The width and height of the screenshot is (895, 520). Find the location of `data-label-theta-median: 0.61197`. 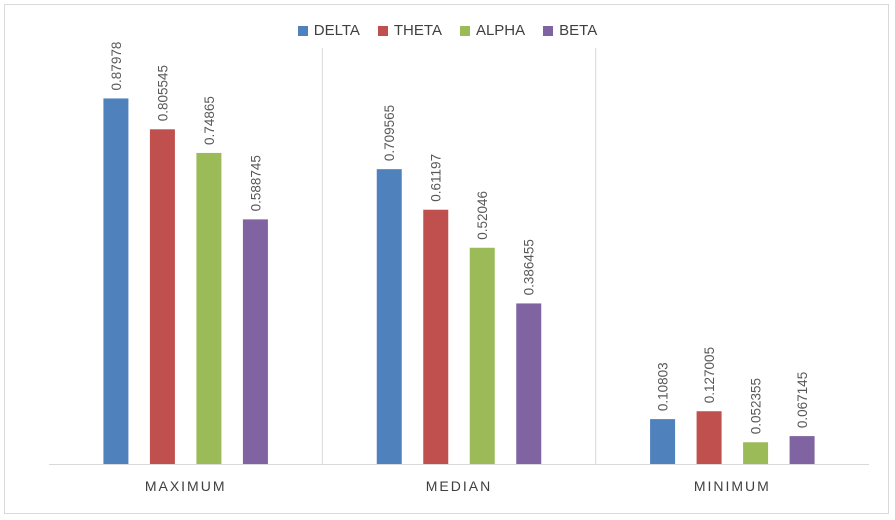

data-label-theta-median: 0.61197 is located at coordinates (436, 178).